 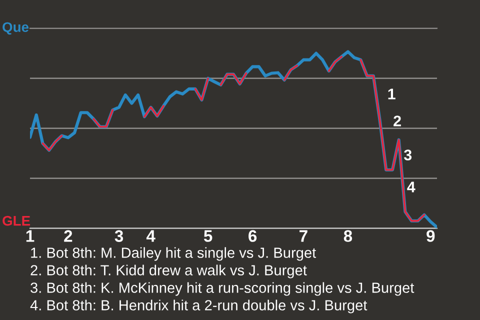 What do you see at coordinates (252, 236) in the screenshot?
I see `x-tick-label: 6` at bounding box center [252, 236].